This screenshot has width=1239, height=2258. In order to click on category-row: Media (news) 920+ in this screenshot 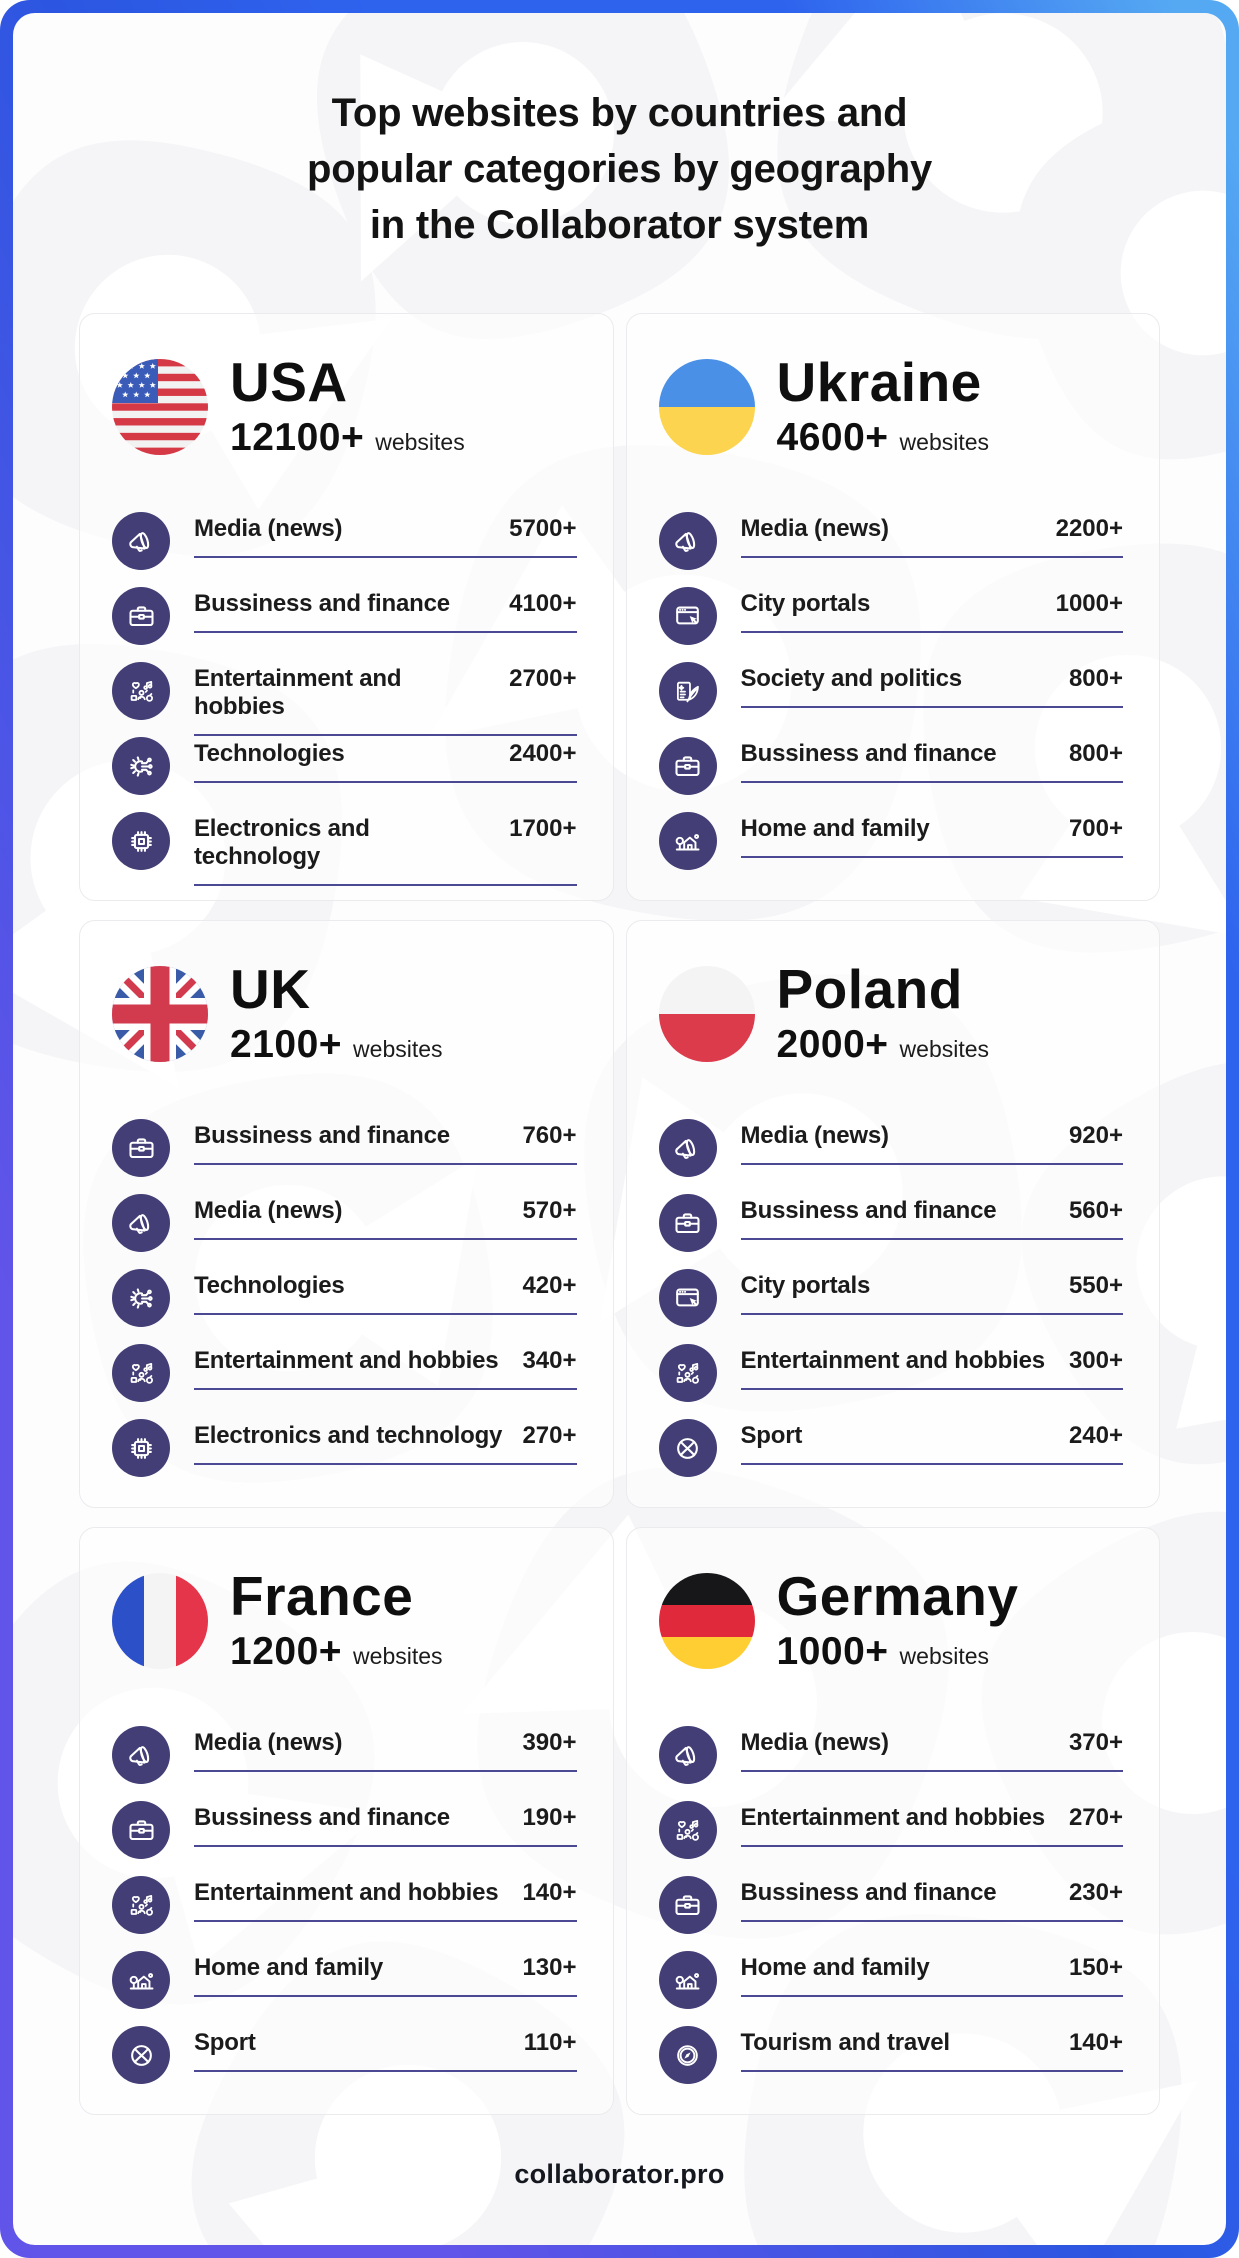, I will do `click(890, 1148)`.